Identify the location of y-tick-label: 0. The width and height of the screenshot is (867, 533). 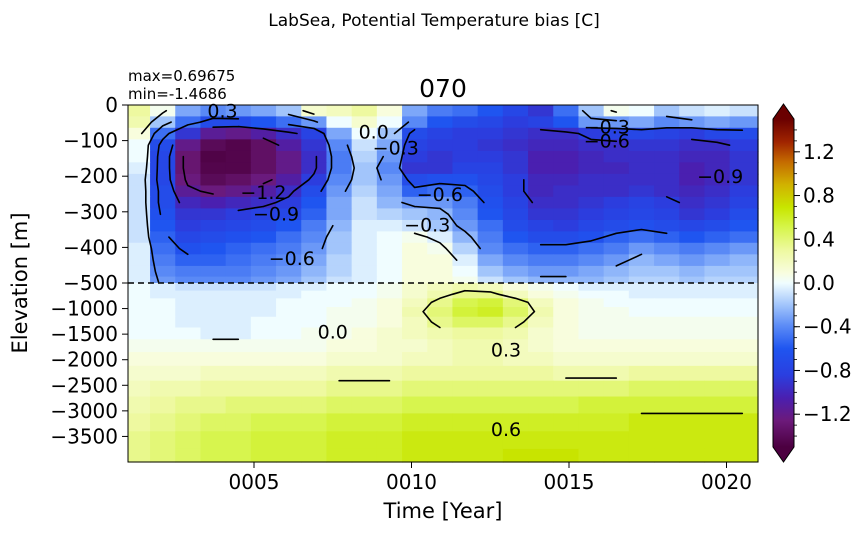
(111, 105).